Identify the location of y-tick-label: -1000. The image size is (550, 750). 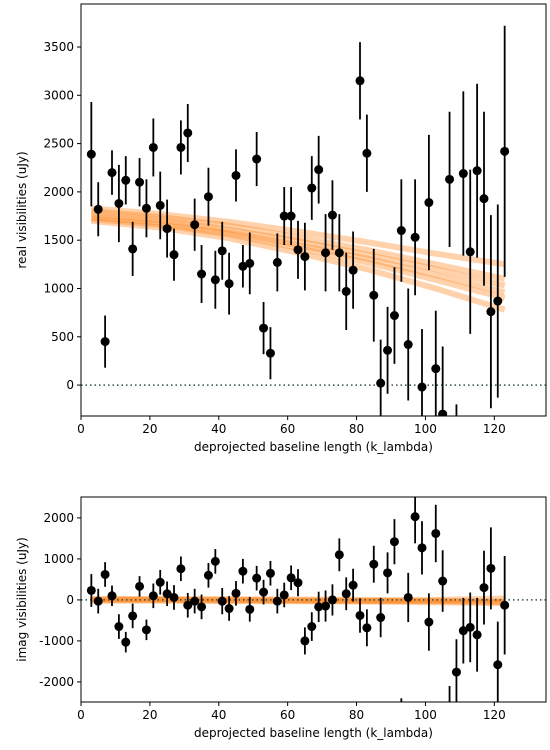
(56, 641).